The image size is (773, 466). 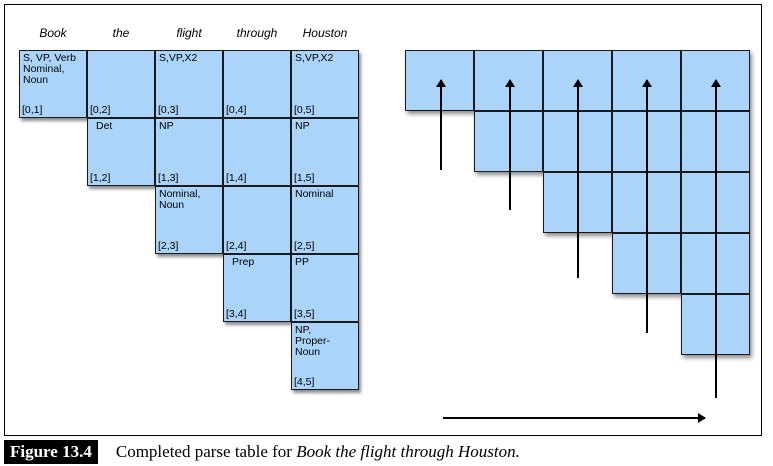 I want to click on word-header: the, so click(x=121, y=33).